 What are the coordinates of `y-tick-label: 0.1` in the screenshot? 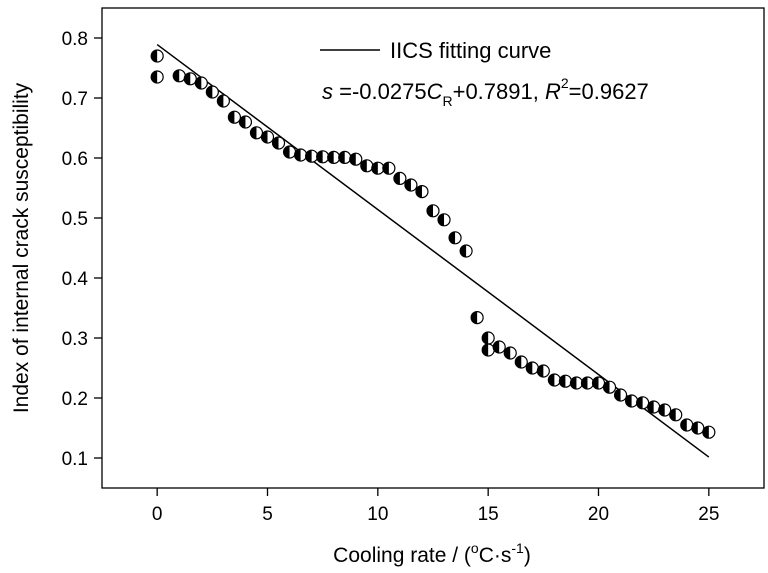 It's located at (75, 459).